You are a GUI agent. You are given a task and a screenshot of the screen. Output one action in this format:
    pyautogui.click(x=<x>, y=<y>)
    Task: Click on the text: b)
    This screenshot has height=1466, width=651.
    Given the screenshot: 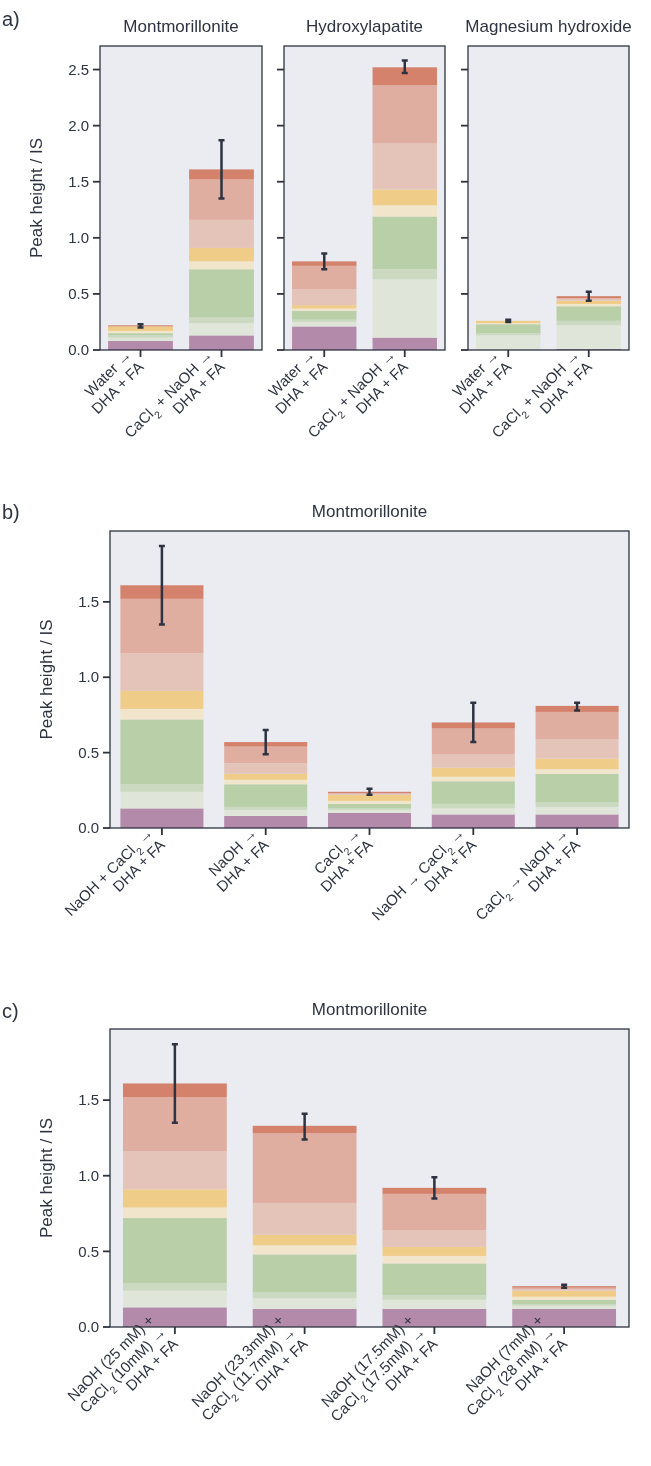 What is the action you would take?
    pyautogui.click(x=11, y=512)
    